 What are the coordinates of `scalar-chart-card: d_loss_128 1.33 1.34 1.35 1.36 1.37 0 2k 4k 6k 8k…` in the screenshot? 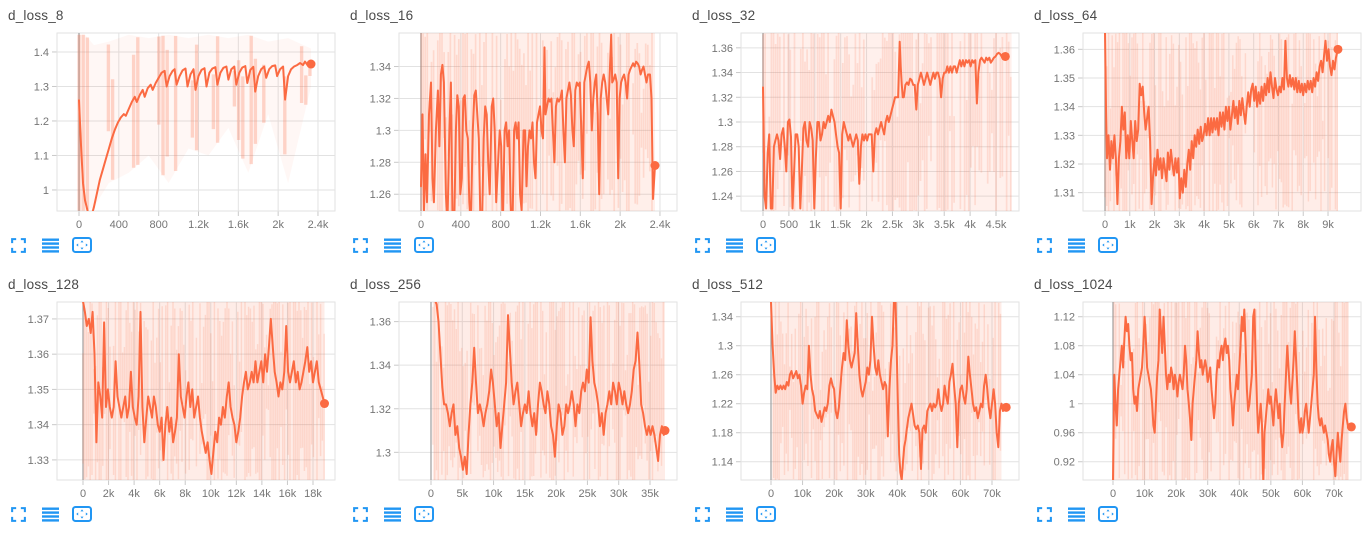 It's located at (171, 403).